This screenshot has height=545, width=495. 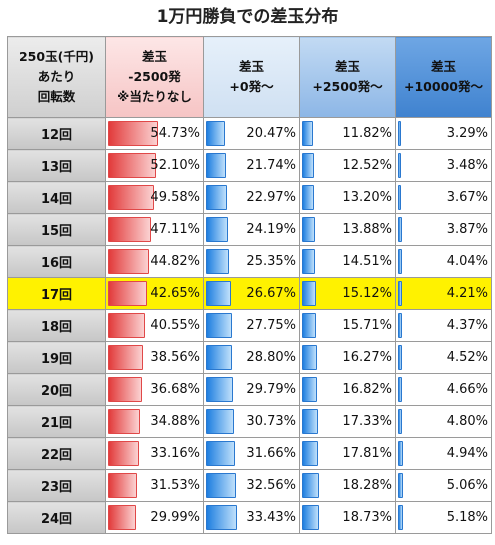 I want to click on table-row: 17回 42.65% 26.67% 15.12% 4.21%, so click(x=249, y=293).